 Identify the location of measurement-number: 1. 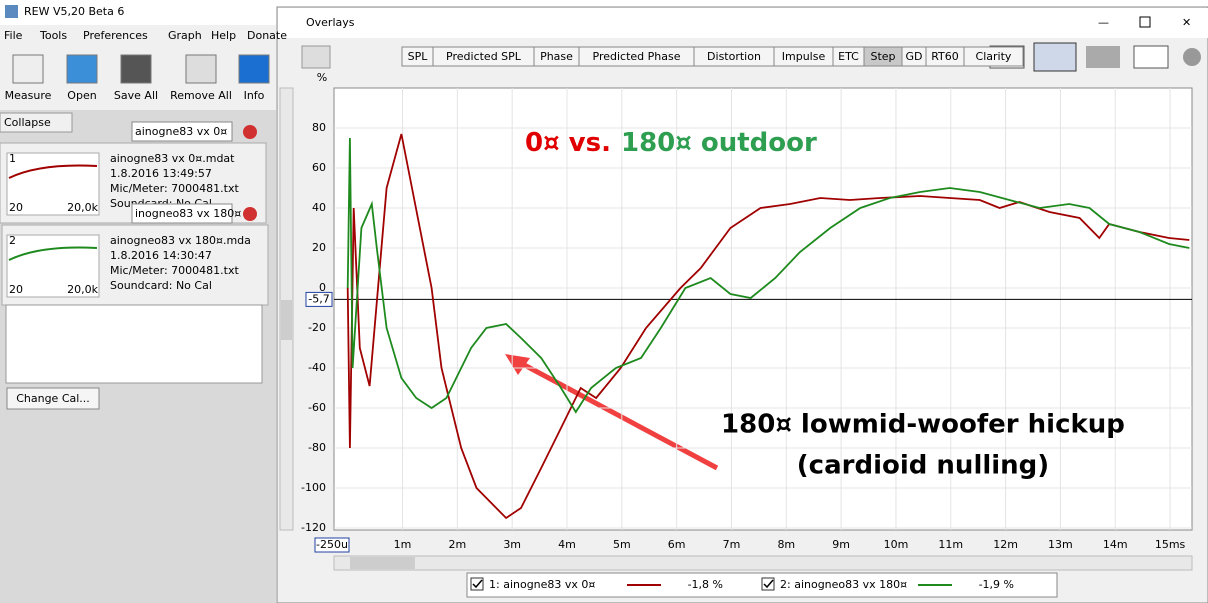
(12, 158).